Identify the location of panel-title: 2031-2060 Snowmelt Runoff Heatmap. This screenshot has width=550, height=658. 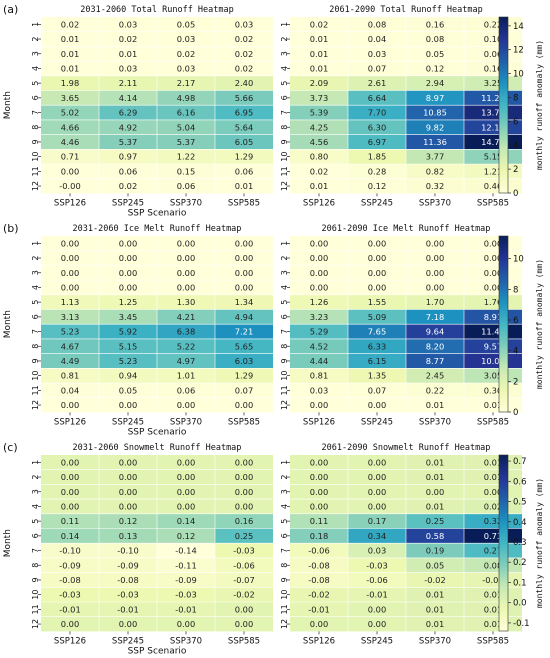
(157, 448).